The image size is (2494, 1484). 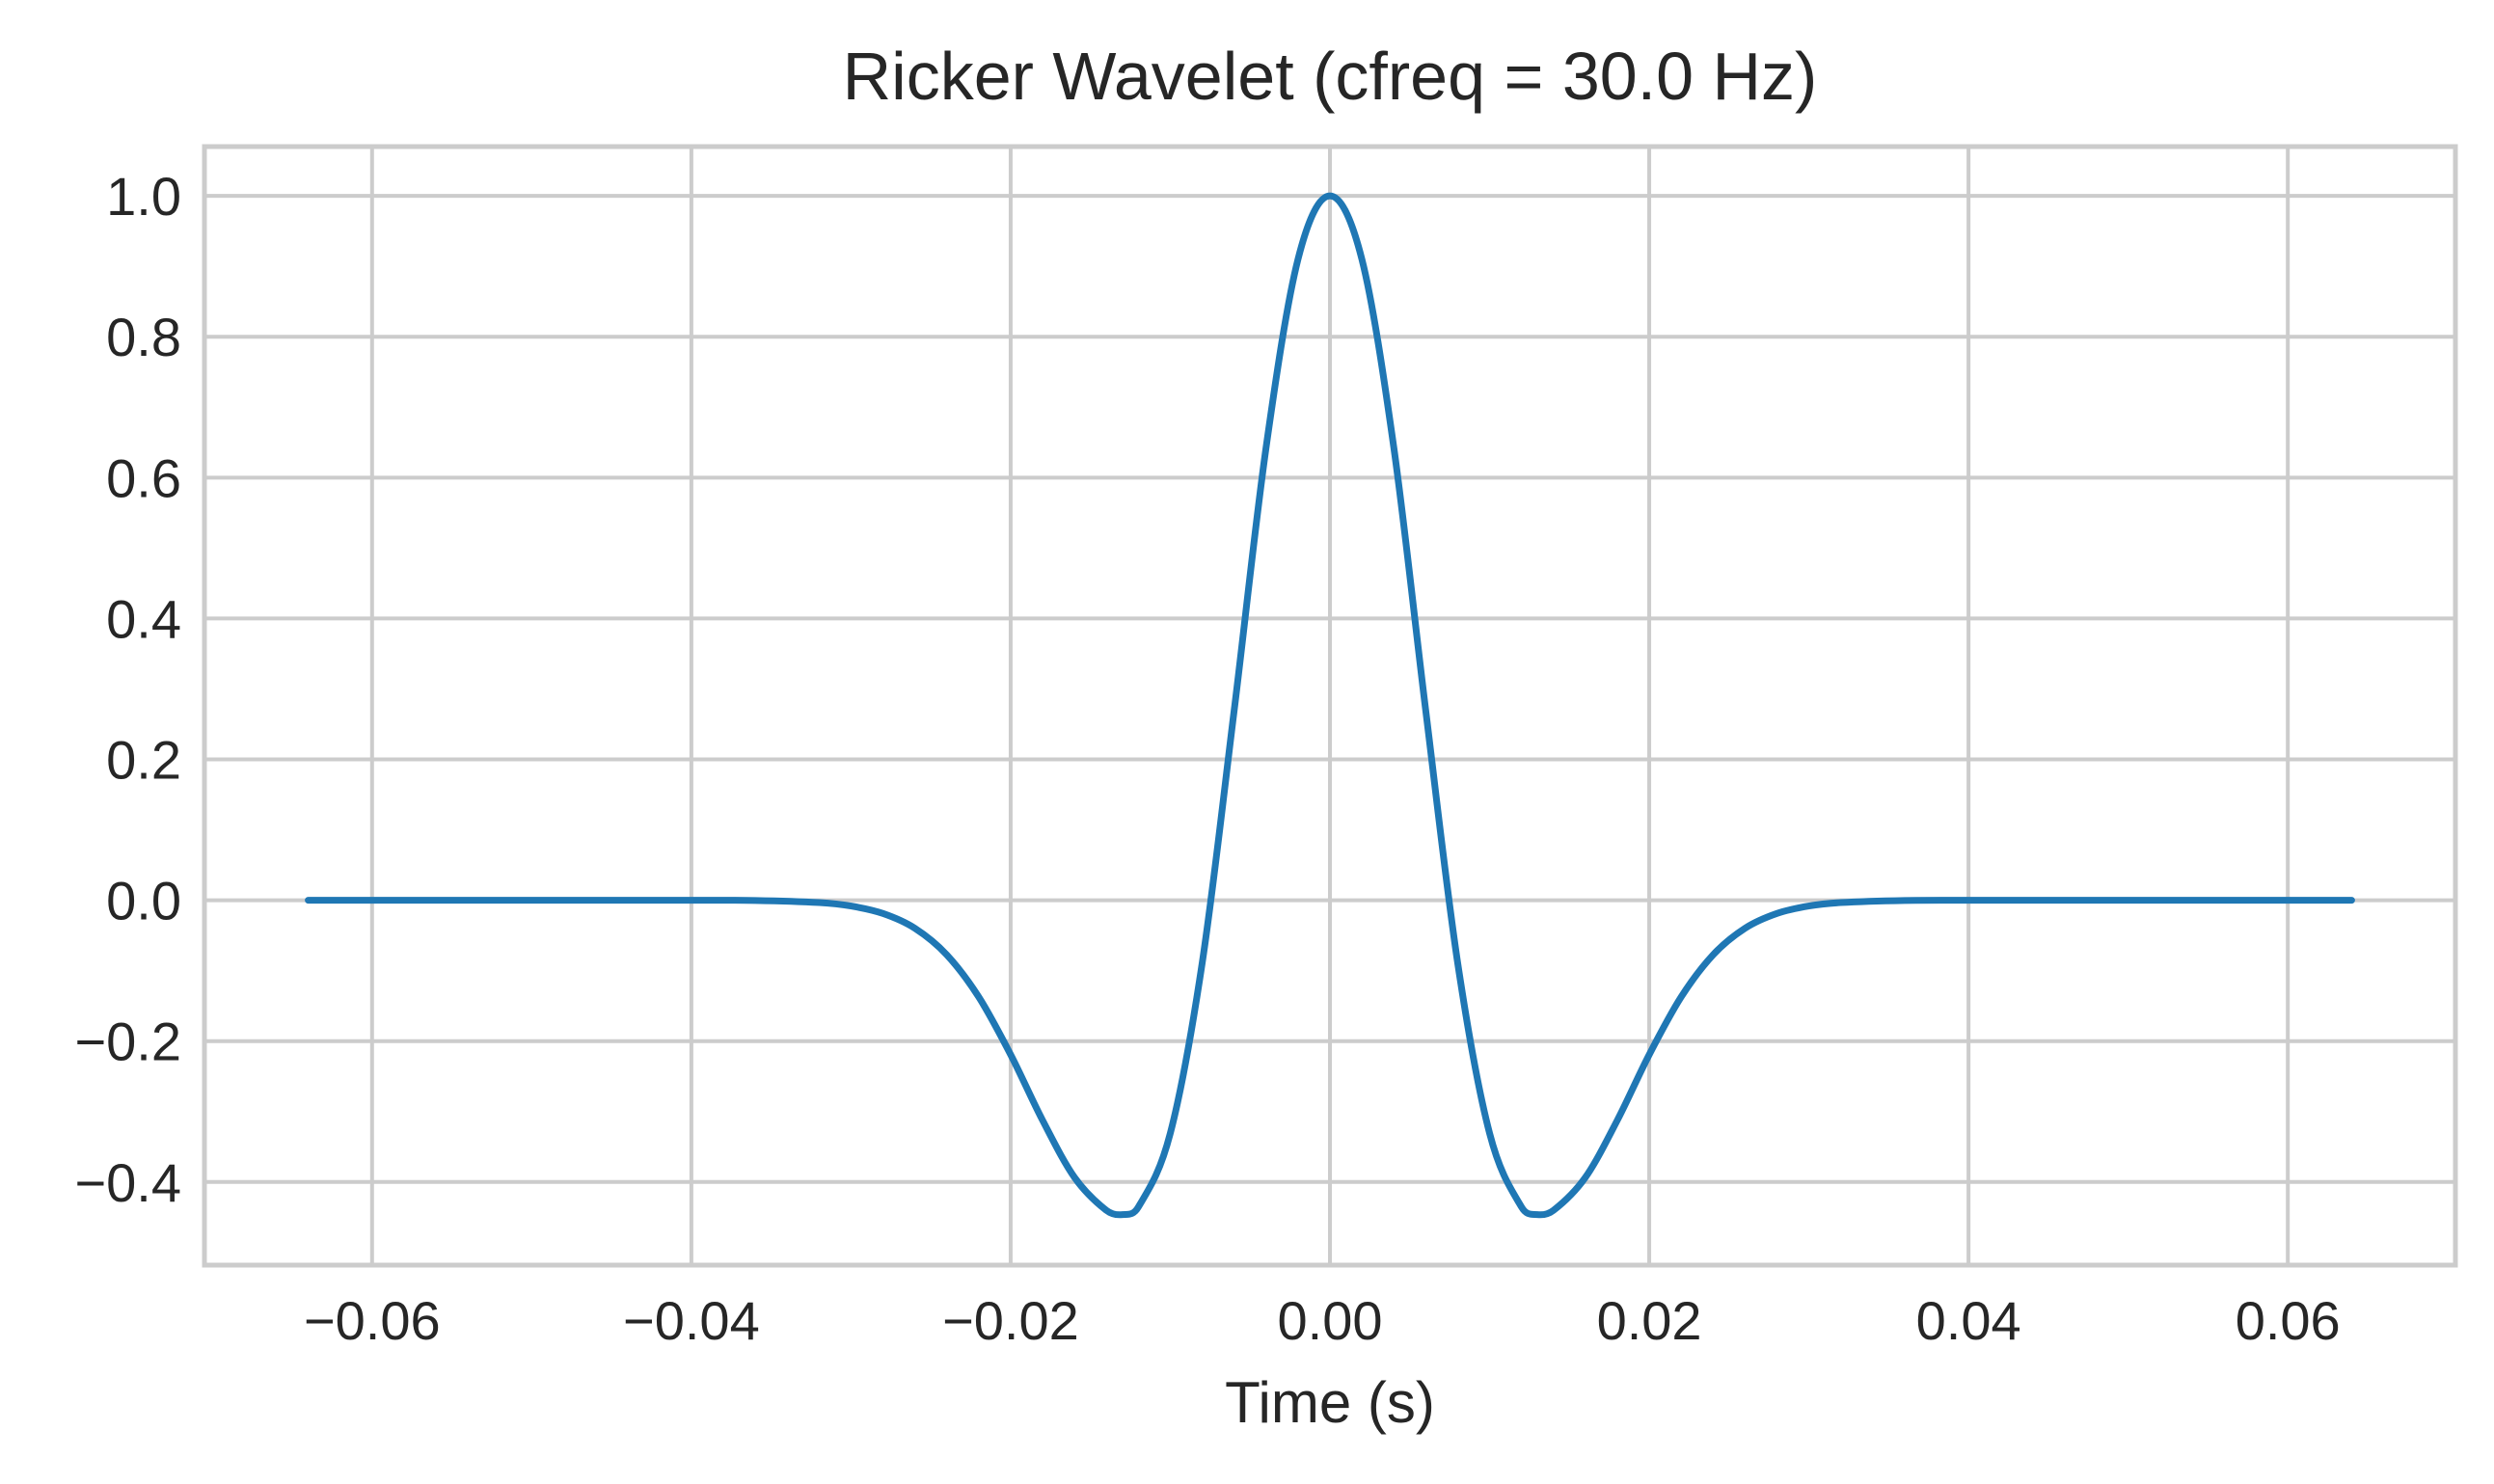 I want to click on x-tick-label: 0.06, so click(x=2288, y=1320).